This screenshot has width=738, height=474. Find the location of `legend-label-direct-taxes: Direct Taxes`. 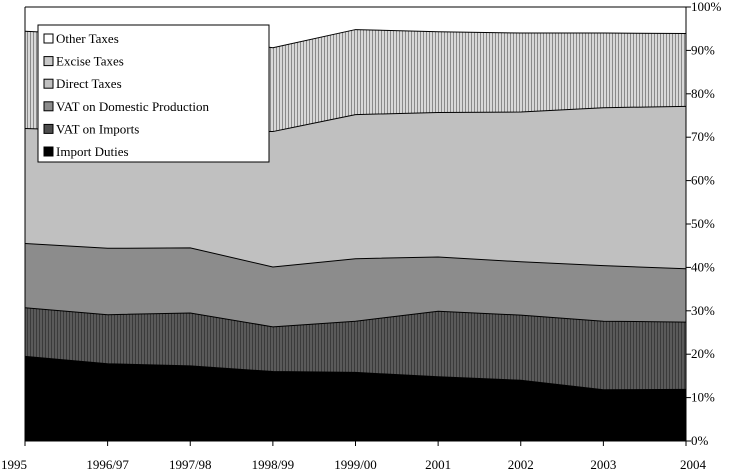

legend-label-direct-taxes: Direct Taxes is located at coordinates (89, 83).